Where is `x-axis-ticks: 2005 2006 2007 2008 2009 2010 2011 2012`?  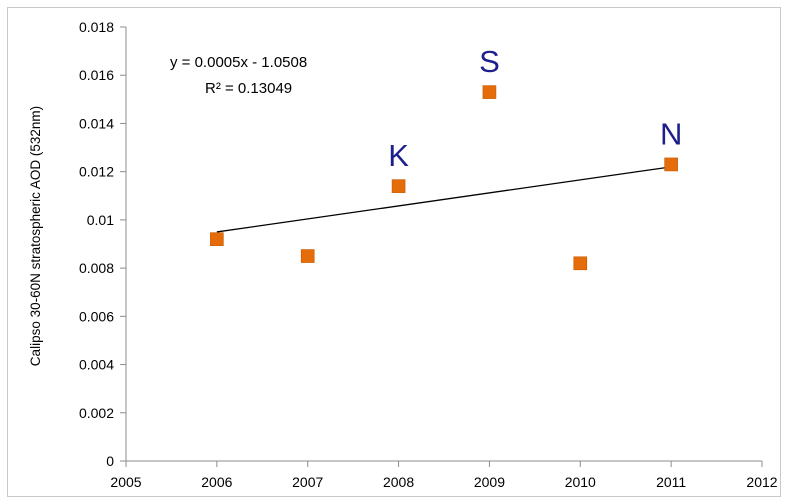 x-axis-ticks: 2005 2006 2007 2008 2009 2010 2011 2012 is located at coordinates (444, 475).